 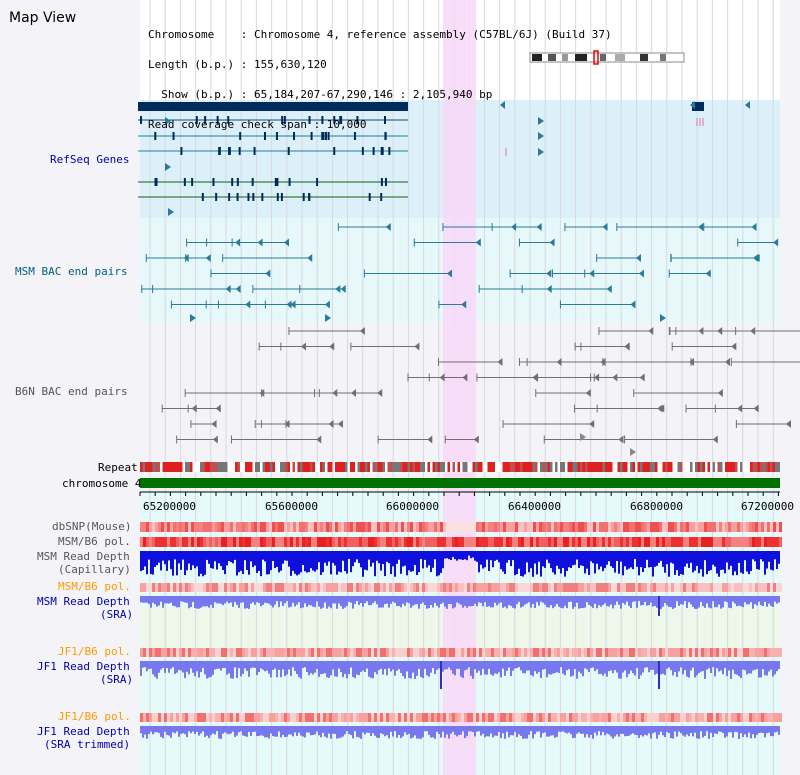 What do you see at coordinates (71, 391) in the screenshot?
I see `track-label-b6n-bac: B6N BAC end pairs` at bounding box center [71, 391].